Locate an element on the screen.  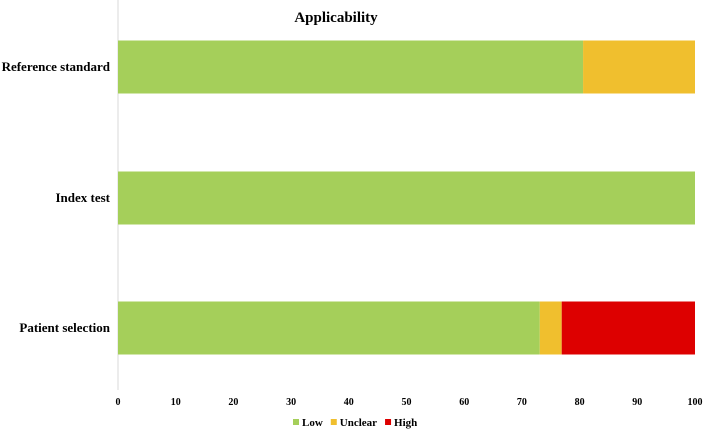
bar-patient-selection-low is located at coordinates (329, 328).